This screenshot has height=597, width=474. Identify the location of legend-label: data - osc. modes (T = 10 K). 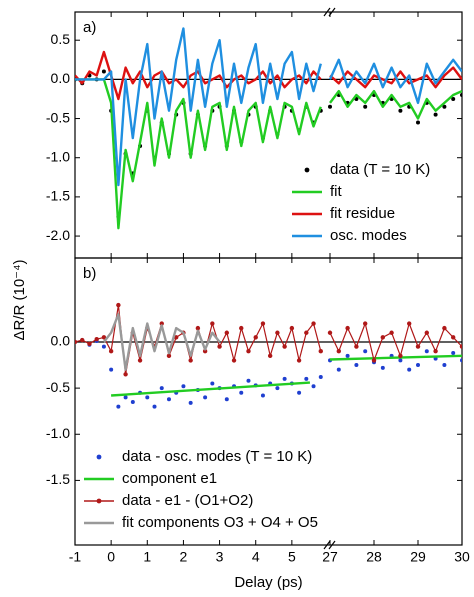
(217, 456).